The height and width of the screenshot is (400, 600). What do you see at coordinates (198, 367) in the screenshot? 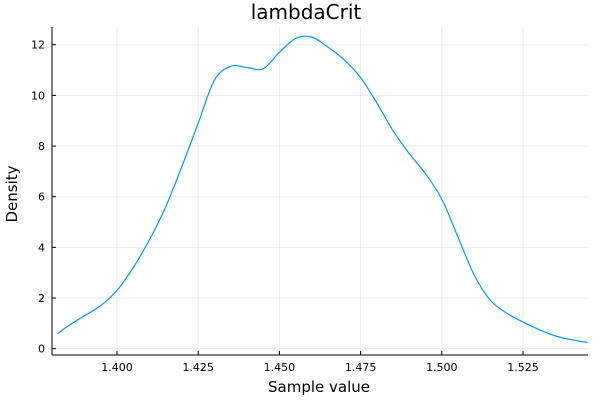
I see `x-tick-label: 1.425` at bounding box center [198, 367].